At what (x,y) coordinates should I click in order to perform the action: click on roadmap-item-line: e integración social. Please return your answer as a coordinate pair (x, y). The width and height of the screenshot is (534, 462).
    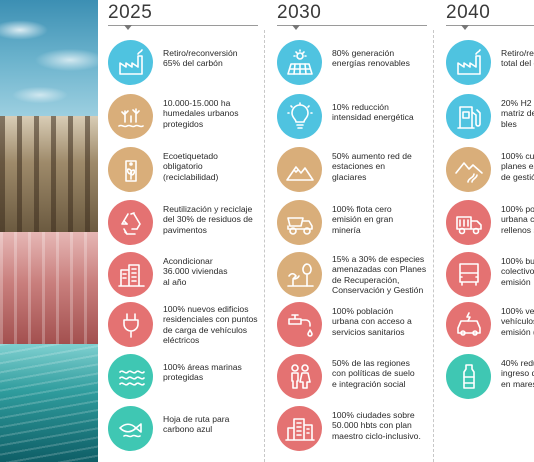
    Looking at the image, I should click on (369, 383).